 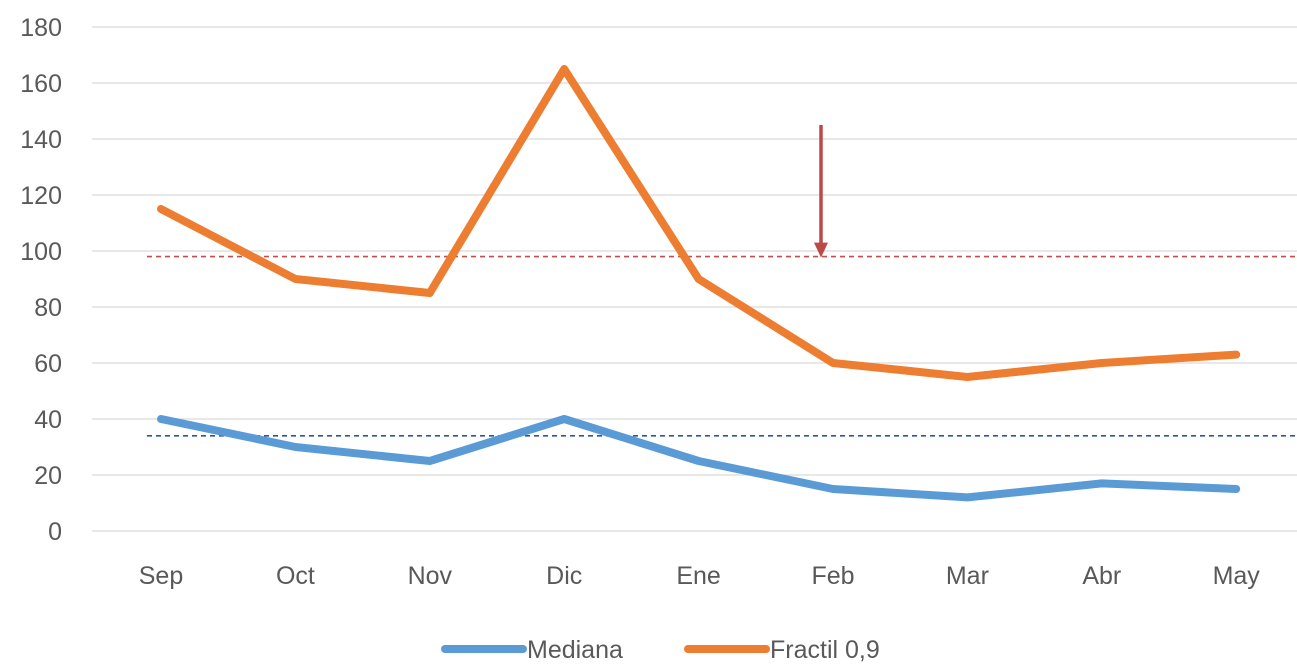 I want to click on x-tick-label: Abr, so click(x=1101, y=576).